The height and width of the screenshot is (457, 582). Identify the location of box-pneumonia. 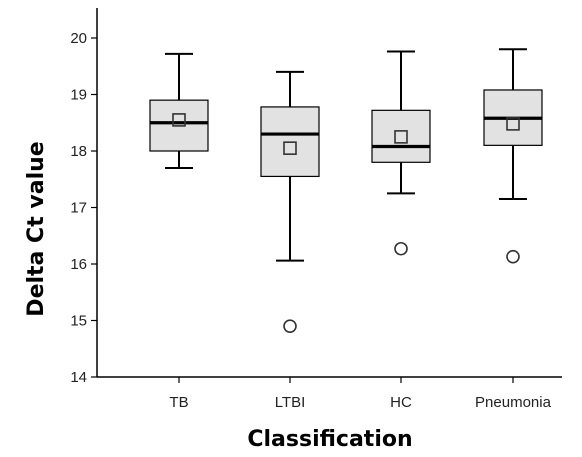
(513, 156).